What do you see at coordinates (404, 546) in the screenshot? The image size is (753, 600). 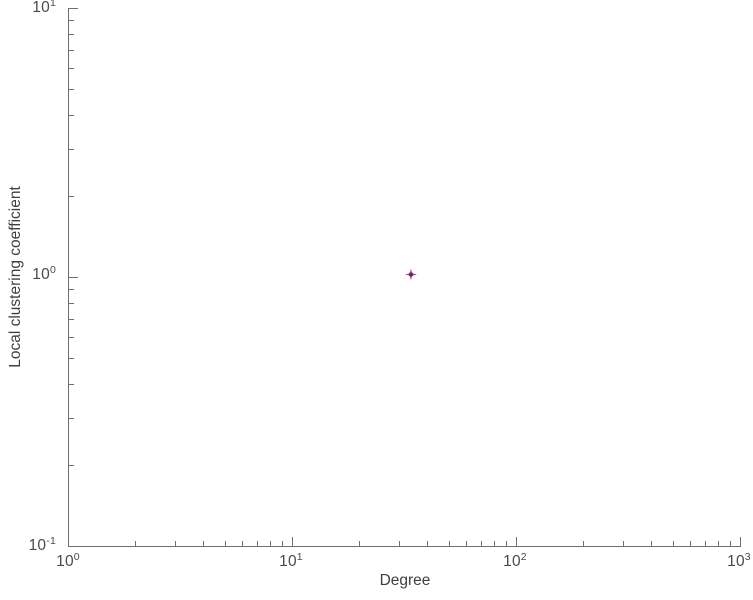 I see `x-axis-line` at bounding box center [404, 546].